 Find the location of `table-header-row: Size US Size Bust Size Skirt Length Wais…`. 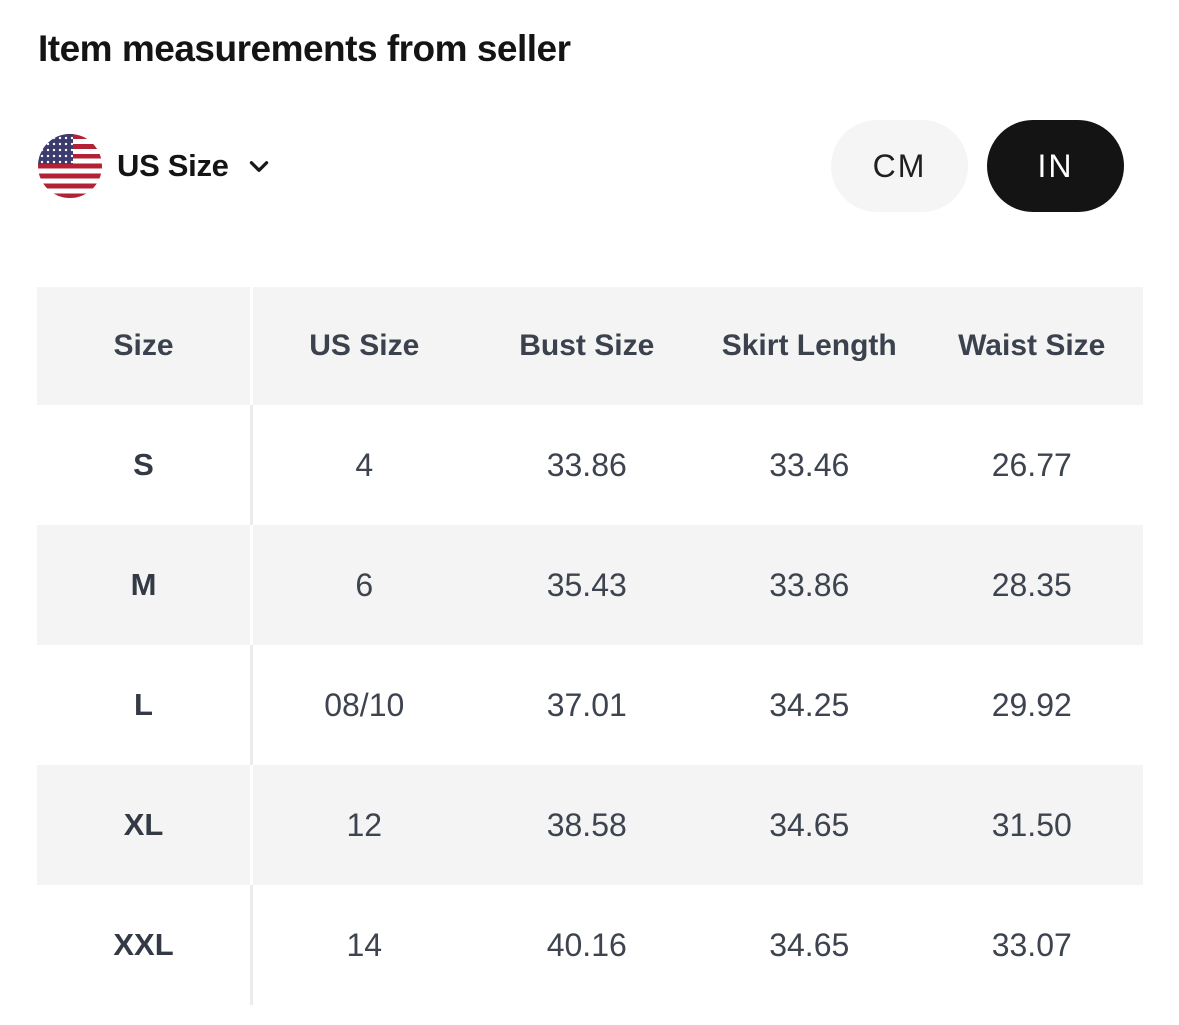

table-header-row: Size US Size Bust Size Skirt Length Wais… is located at coordinates (590, 346).